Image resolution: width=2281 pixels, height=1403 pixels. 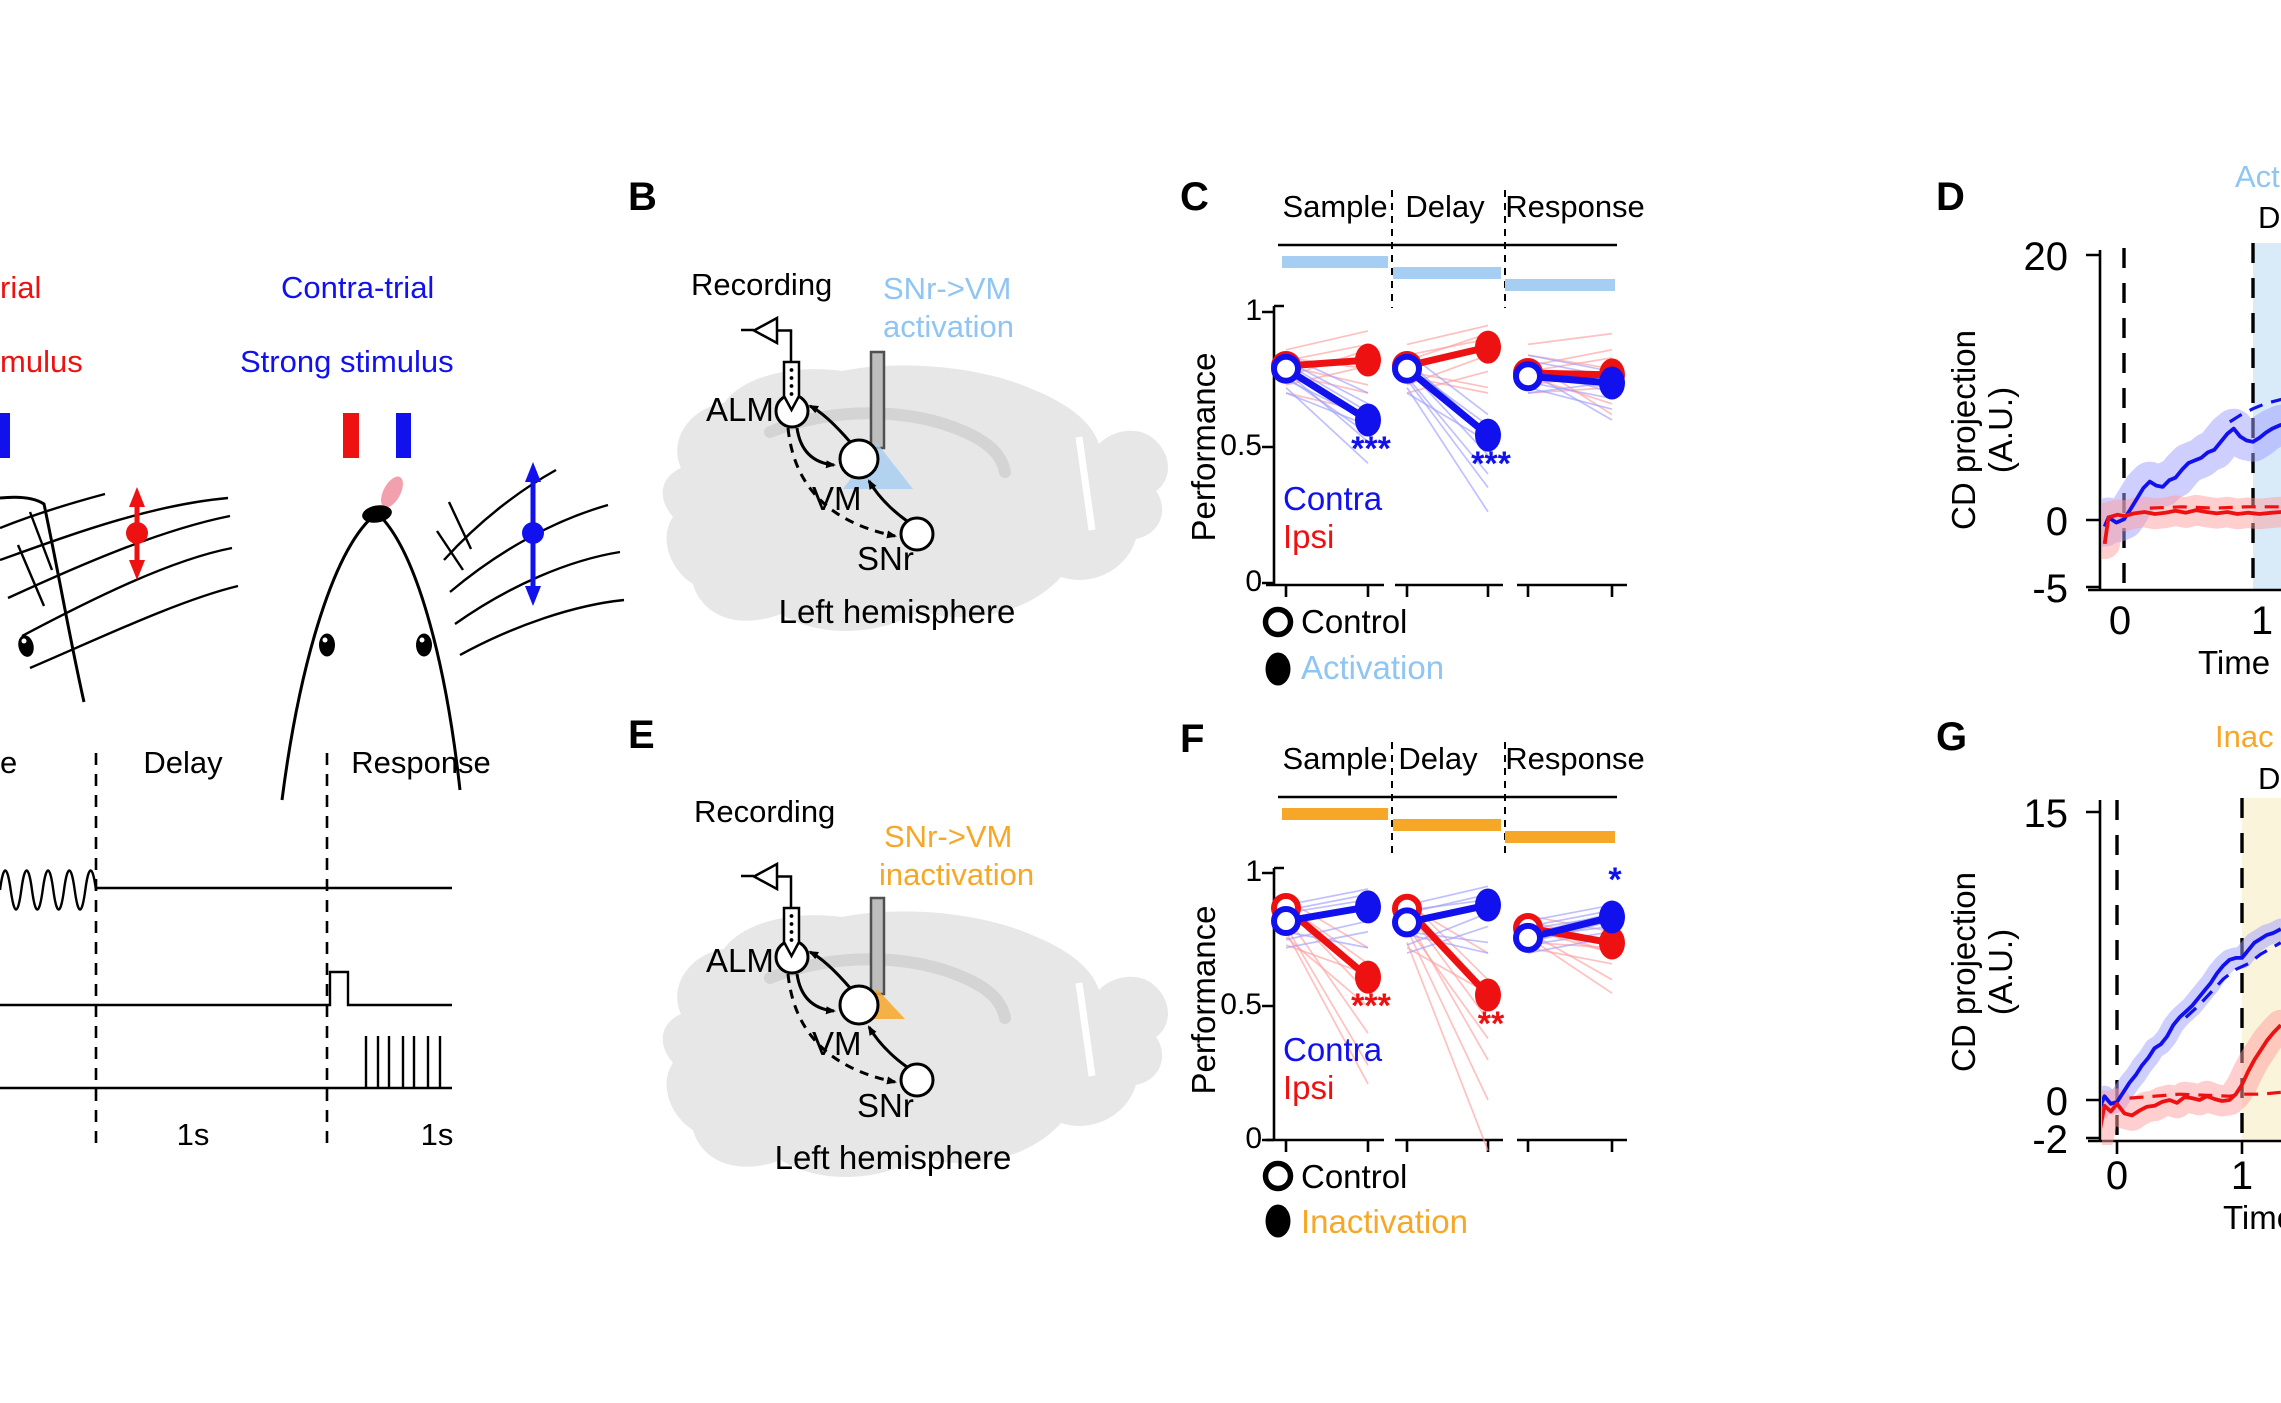 What do you see at coordinates (1447, 273) in the screenshot?
I see `activation-epoch-bar-delay` at bounding box center [1447, 273].